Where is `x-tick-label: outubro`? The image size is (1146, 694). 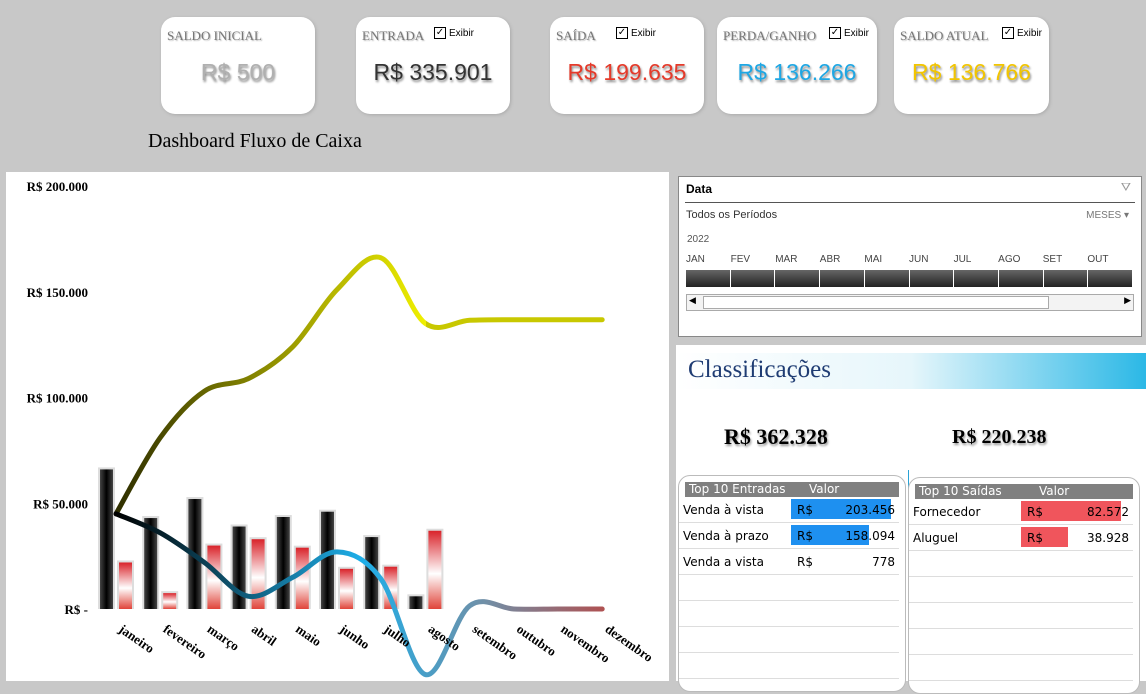
x-tick-label: outubro is located at coordinates (536, 640).